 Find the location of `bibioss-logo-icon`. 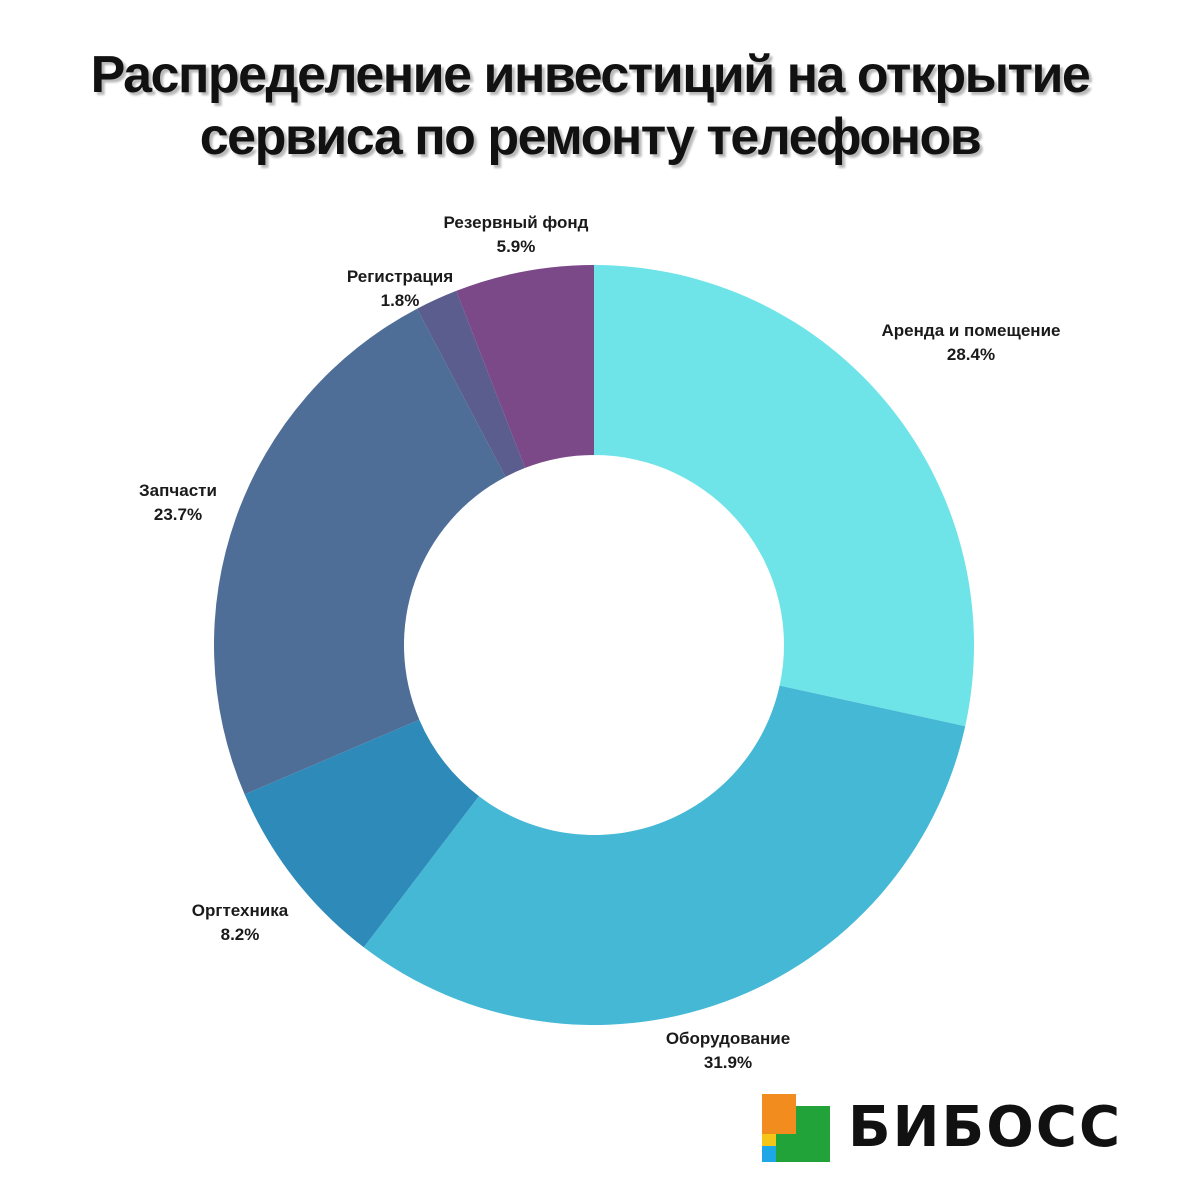

bibioss-logo-icon is located at coordinates (796, 1128).